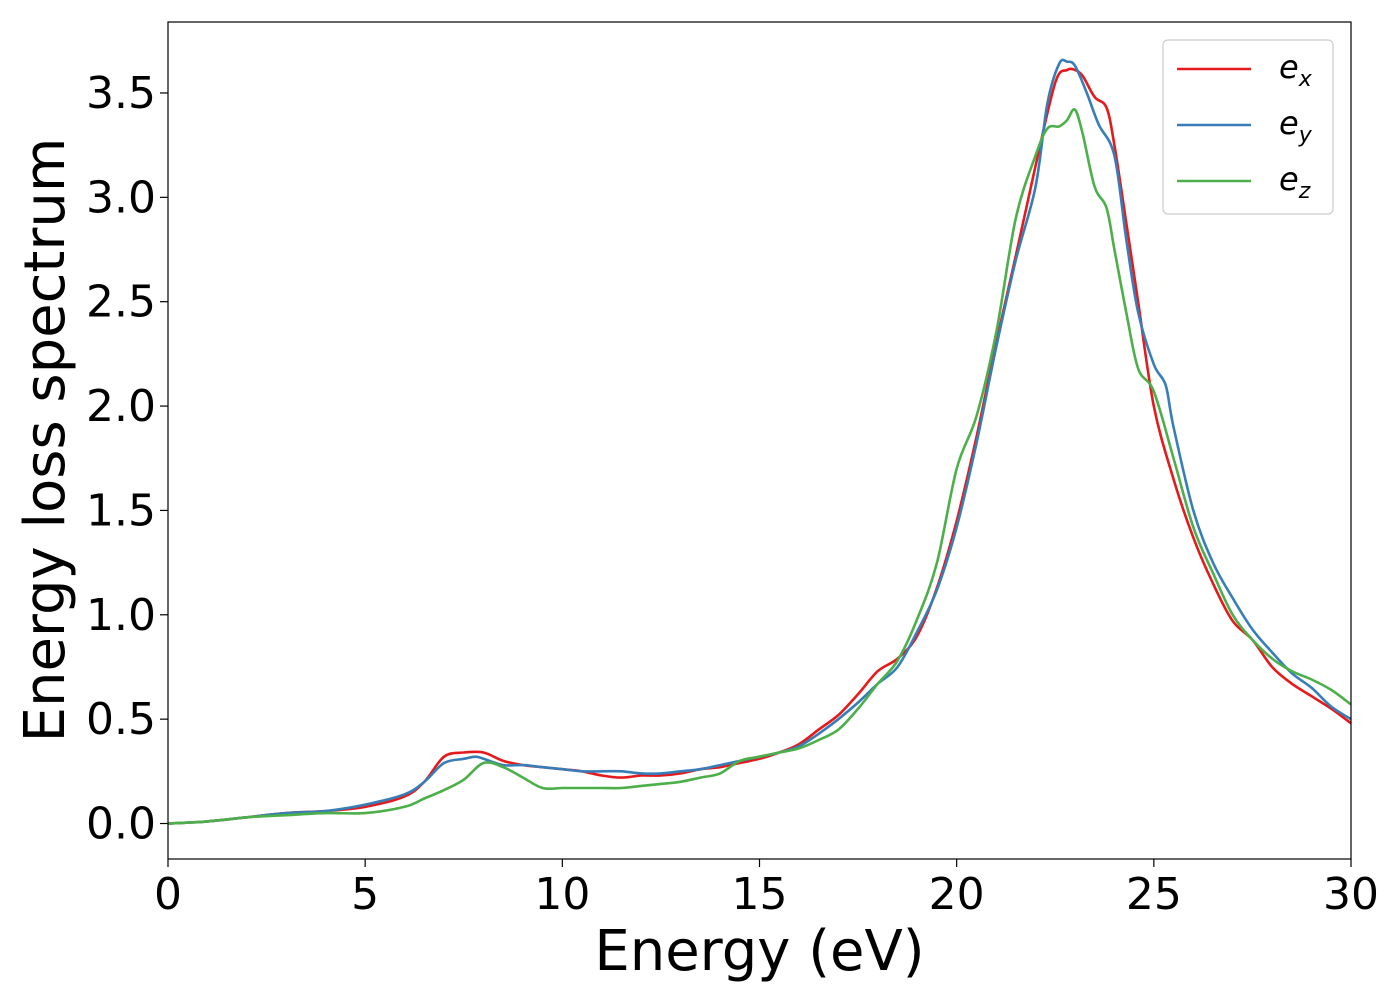 The width and height of the screenshot is (1400, 1000). I want to click on x-tick-label: 20, so click(957, 894).